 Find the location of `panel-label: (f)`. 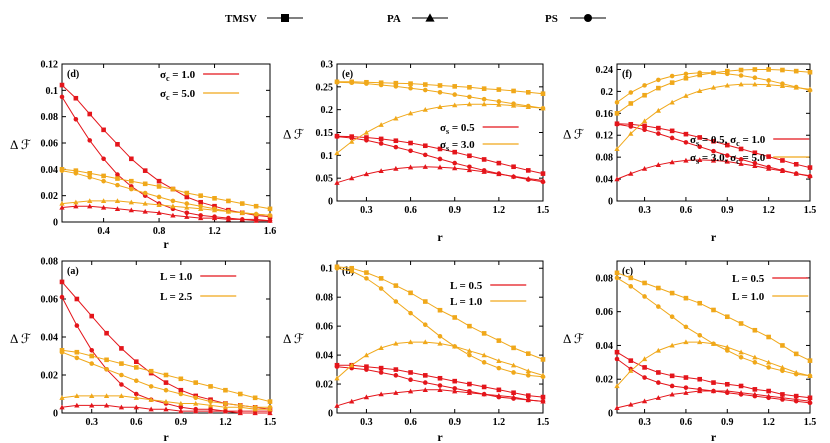

panel-label: (f) is located at coordinates (627, 74).